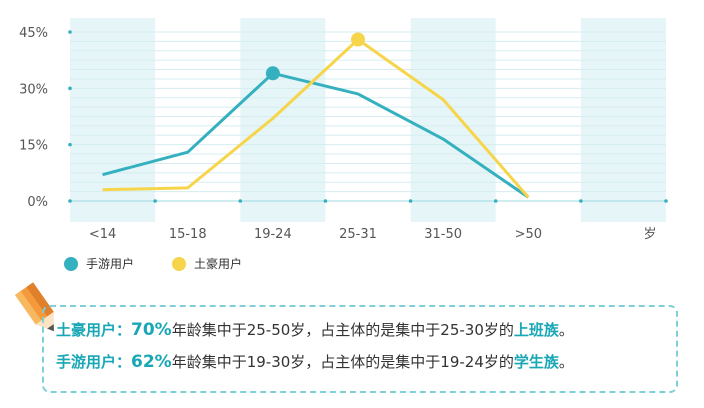 The width and height of the screenshot is (704, 408). What do you see at coordinates (151, 362) in the screenshot?
I see `summary-pct: 62%` at bounding box center [151, 362].